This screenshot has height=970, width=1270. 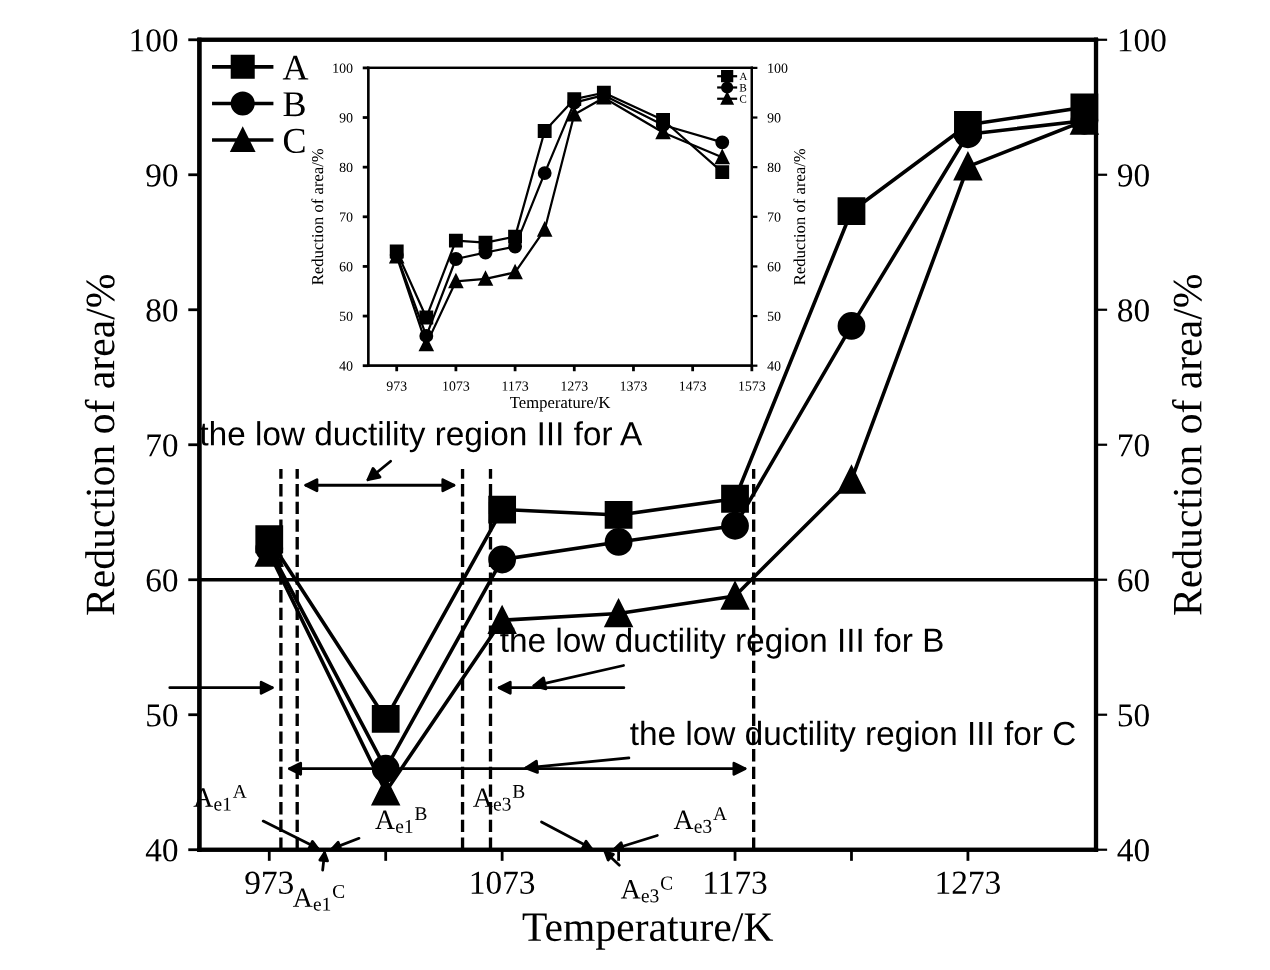 I want to click on y-tick-label: 60, so click(x=162, y=580).